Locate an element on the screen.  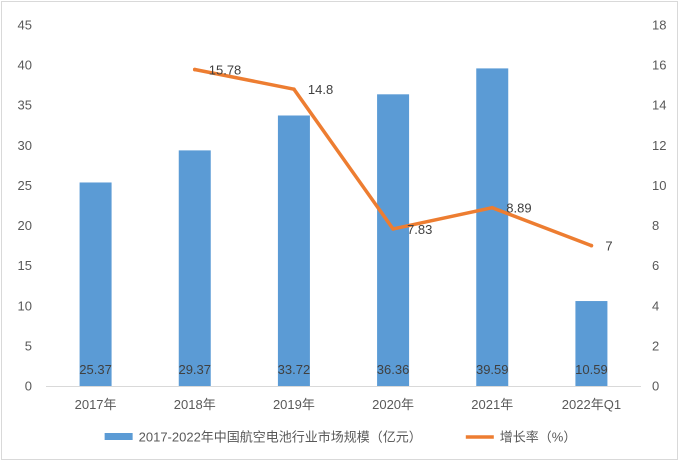
right-axis: 0 2 4 6 8 10 12 14 16 18 is located at coordinates (659, 206).